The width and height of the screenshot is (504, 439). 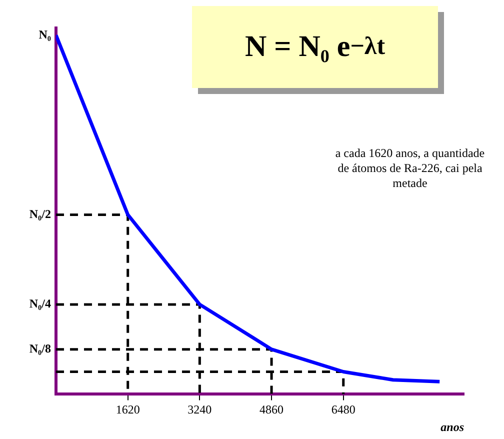 What do you see at coordinates (45, 34) in the screenshot?
I see `series-label: N₀` at bounding box center [45, 34].